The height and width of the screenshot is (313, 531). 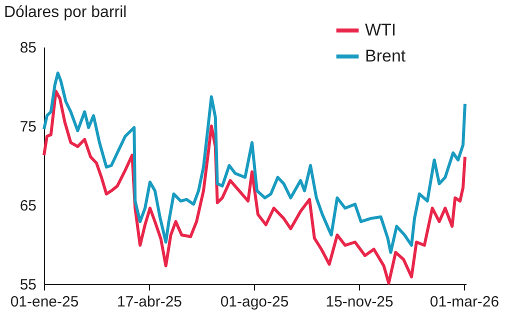 What do you see at coordinates (28, 285) in the screenshot?
I see `y-tick-label: 55` at bounding box center [28, 285].